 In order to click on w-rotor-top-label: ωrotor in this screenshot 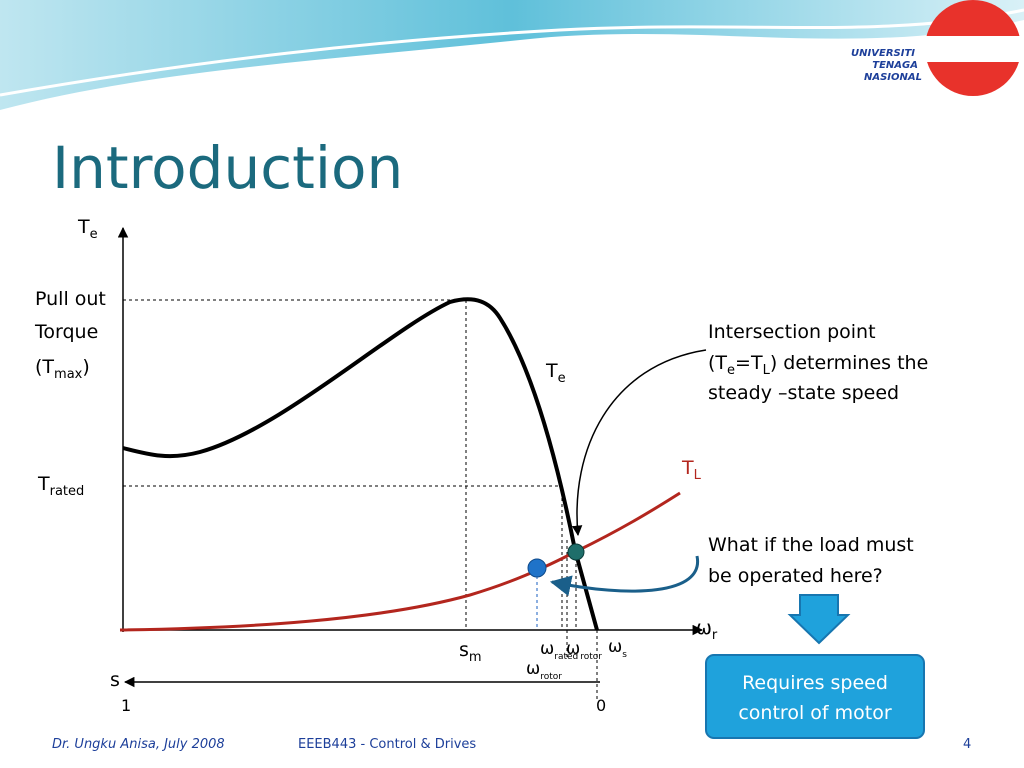, I will do `click(584, 650)`.